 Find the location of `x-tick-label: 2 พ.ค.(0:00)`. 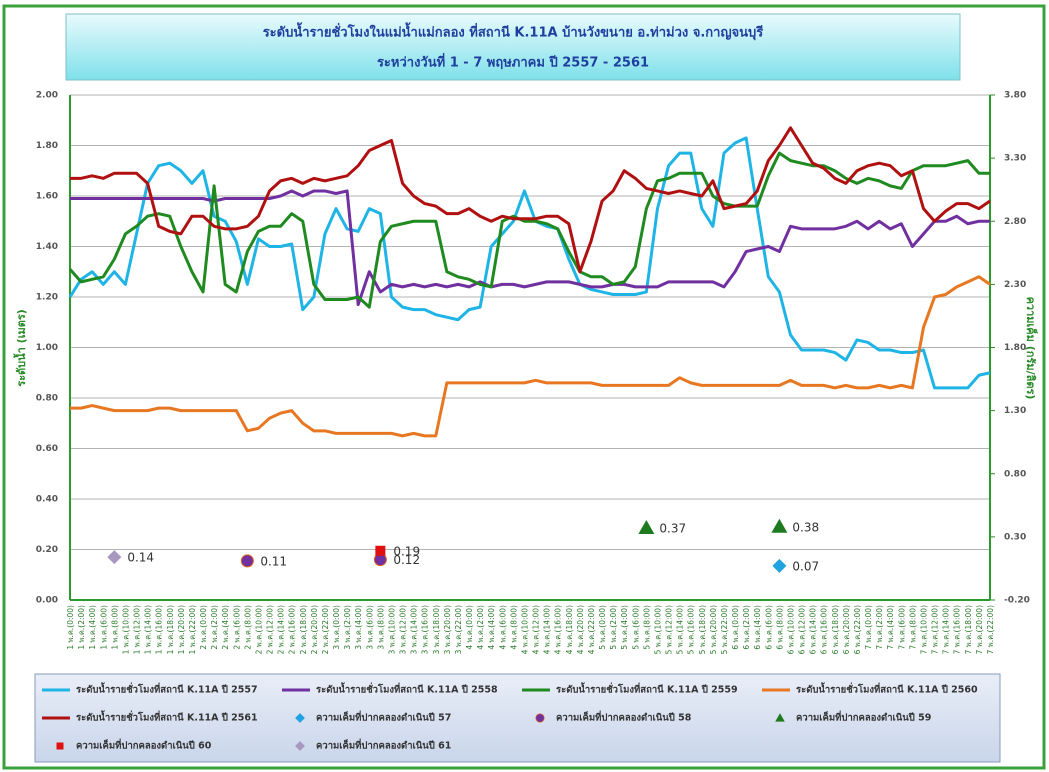

x-tick-label: 2 พ.ค.(0:00) is located at coordinates (203, 627).